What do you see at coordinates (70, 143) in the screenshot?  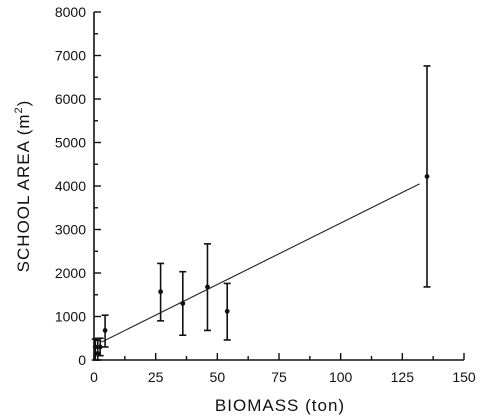 I see `y-tick-label: 5000` at bounding box center [70, 143].